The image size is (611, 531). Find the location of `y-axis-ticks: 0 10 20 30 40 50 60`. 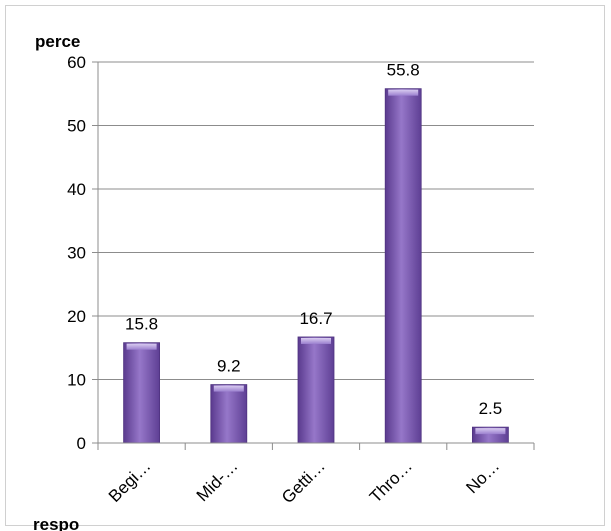

y-axis-ticks: 0 10 20 30 40 50 60 is located at coordinates (82, 253).